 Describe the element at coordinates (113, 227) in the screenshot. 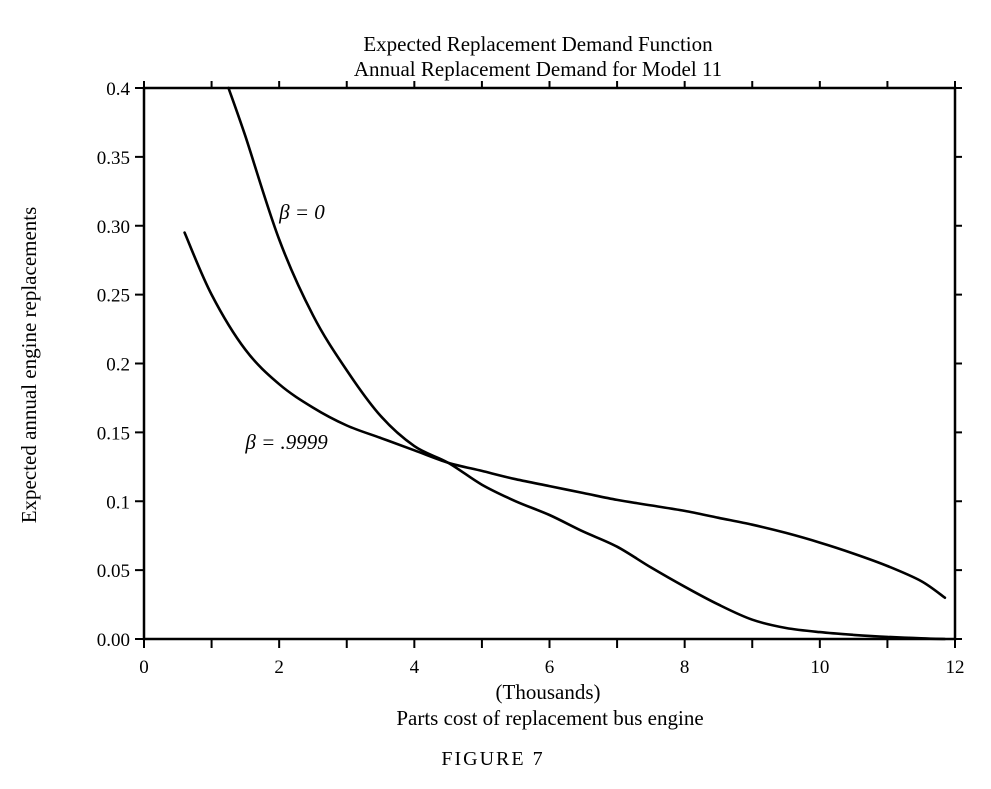

I see `y-tick-label: 0.30` at that location.